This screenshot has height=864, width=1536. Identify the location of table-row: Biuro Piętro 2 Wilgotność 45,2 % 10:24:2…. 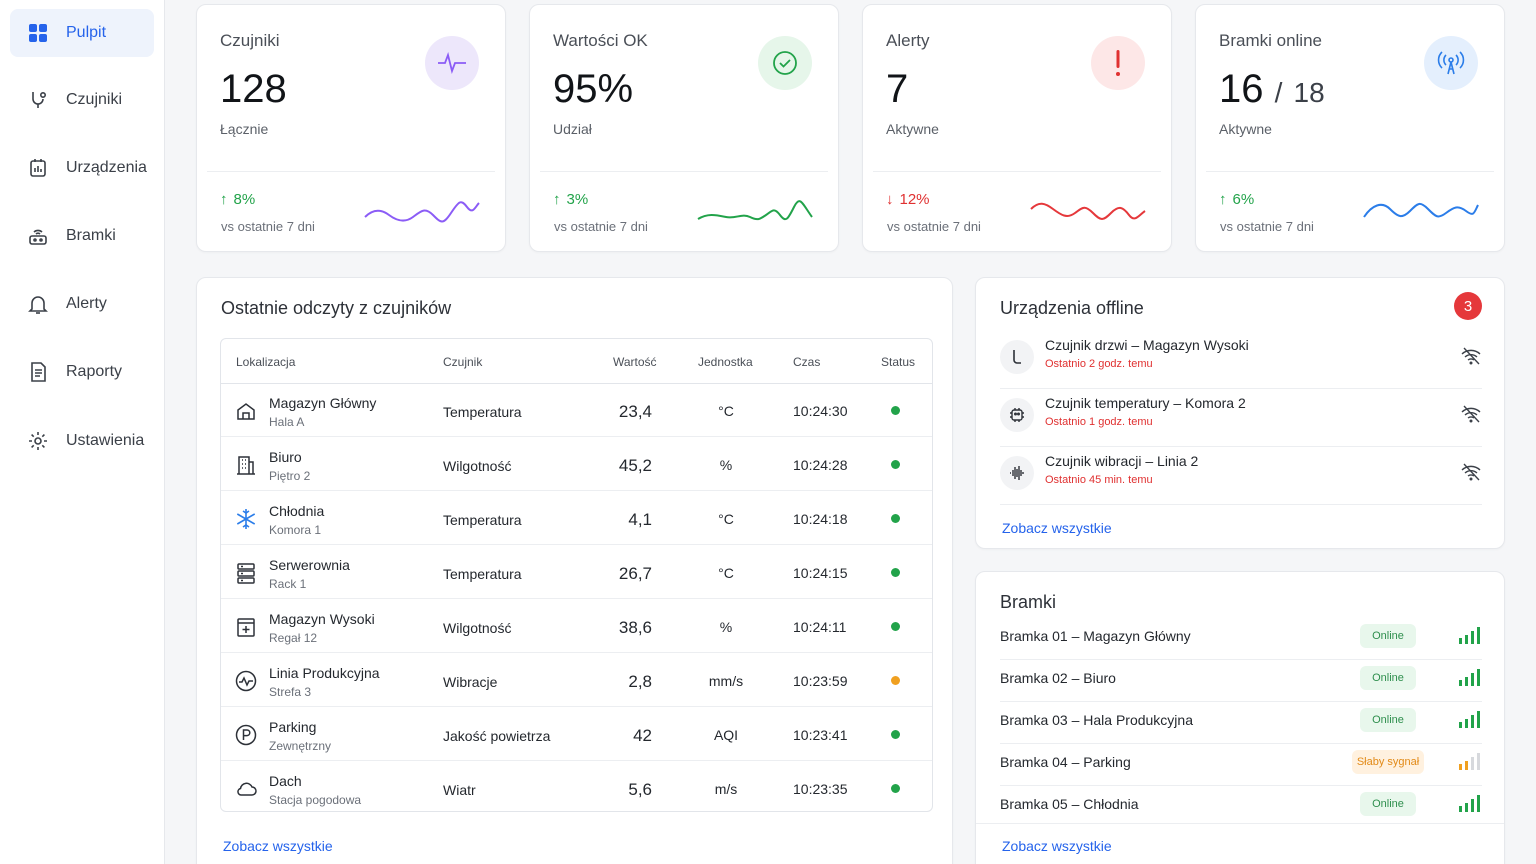
(576, 464).